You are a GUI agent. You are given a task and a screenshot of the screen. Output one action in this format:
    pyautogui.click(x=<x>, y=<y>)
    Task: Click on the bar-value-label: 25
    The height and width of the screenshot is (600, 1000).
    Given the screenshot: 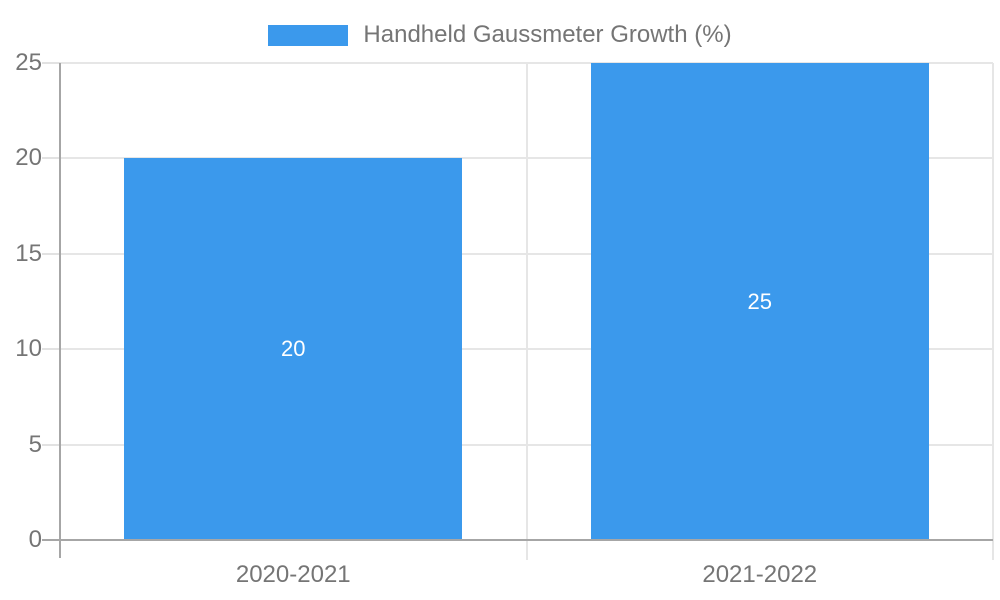 What is the action you would take?
    pyautogui.click(x=759, y=301)
    